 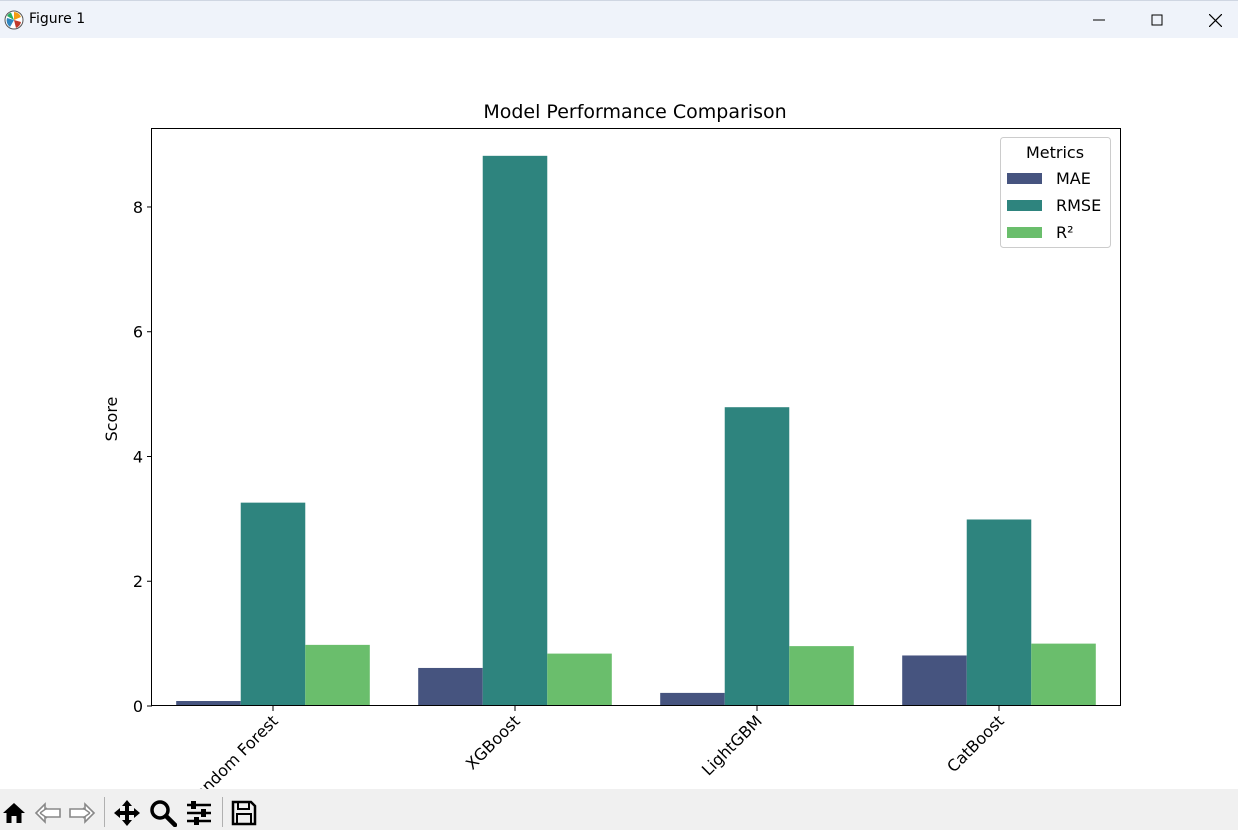 What do you see at coordinates (515, 430) in the screenshot?
I see `bar-rmse-xgboost` at bounding box center [515, 430].